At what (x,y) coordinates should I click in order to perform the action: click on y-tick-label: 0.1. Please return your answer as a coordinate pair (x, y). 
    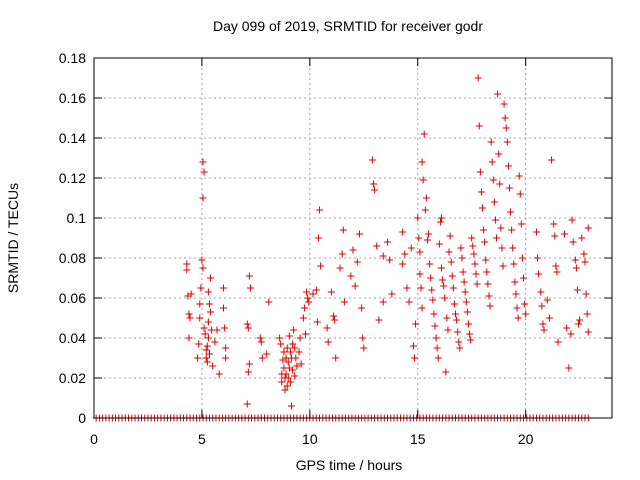
    Looking at the image, I should click on (77, 218).